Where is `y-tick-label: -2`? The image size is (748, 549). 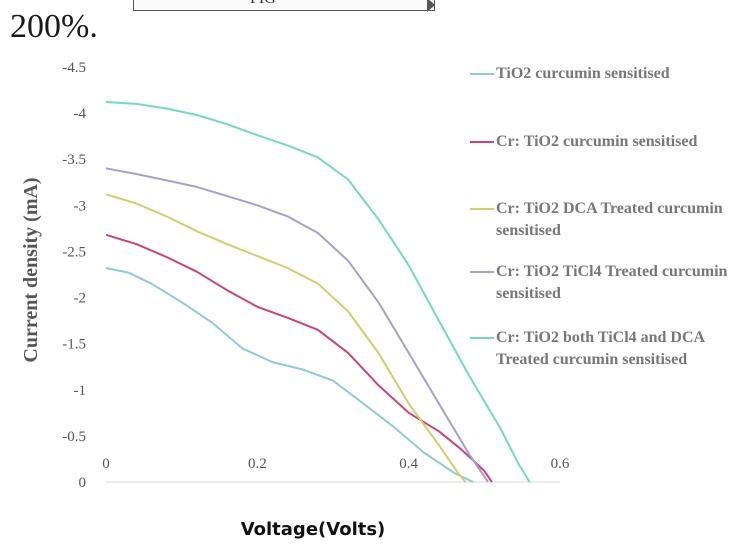 y-tick-label: -2 is located at coordinates (80, 299).